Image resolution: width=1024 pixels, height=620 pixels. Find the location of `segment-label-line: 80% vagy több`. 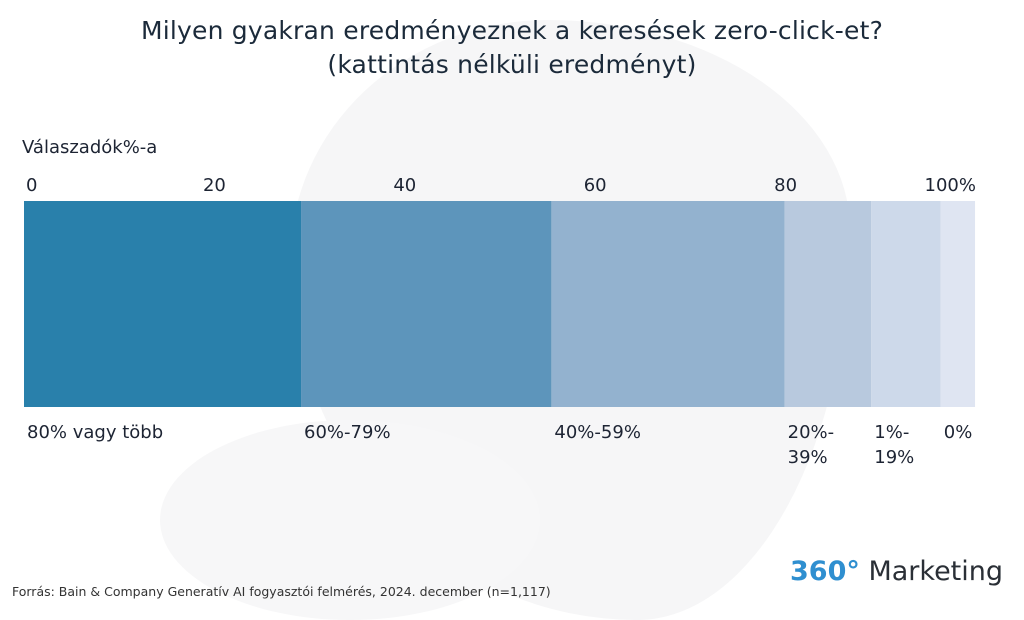

segment-label-line: 80% vagy több is located at coordinates (95, 432).